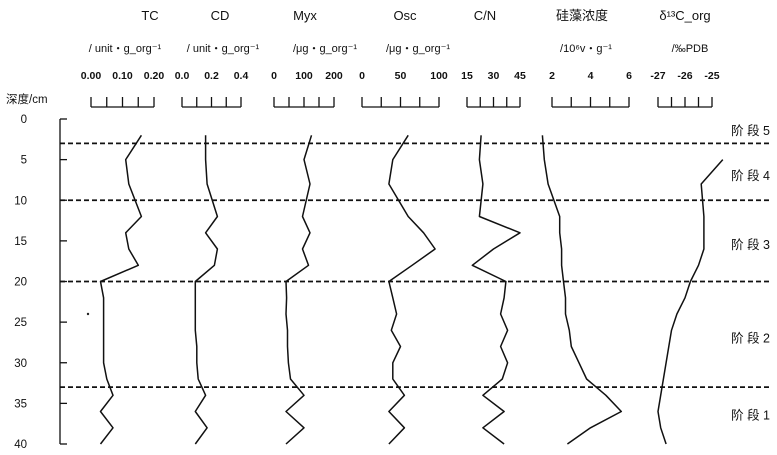 The image size is (777, 455). What do you see at coordinates (750, 175) in the screenshot?
I see `stage-label: 阶 段 4` at bounding box center [750, 175].